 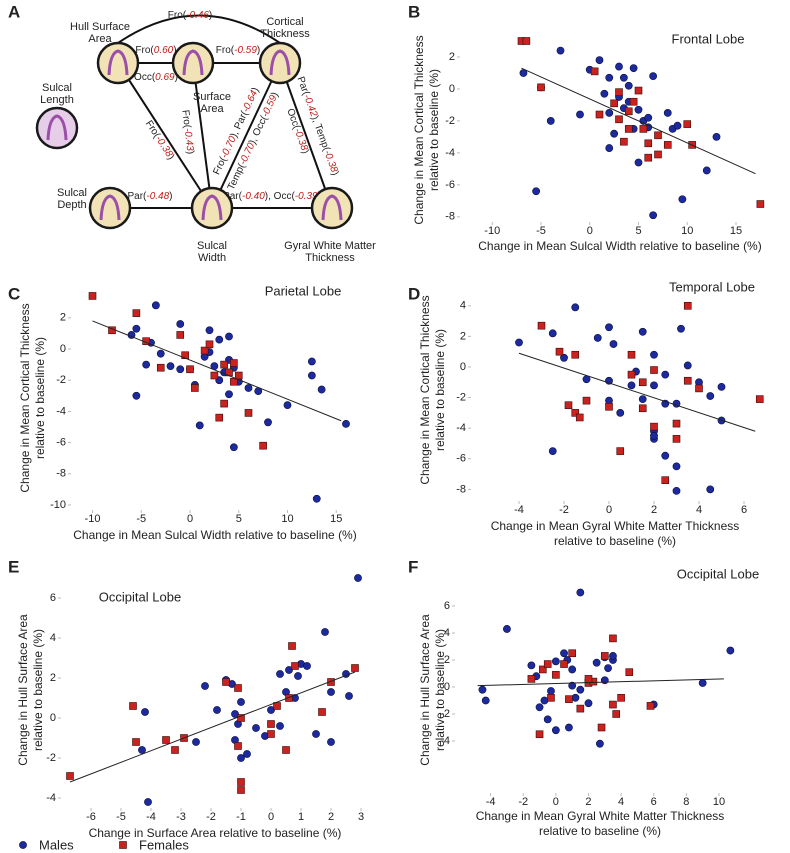 I want to click on y-tick-label: 4, so click(x=53, y=638).